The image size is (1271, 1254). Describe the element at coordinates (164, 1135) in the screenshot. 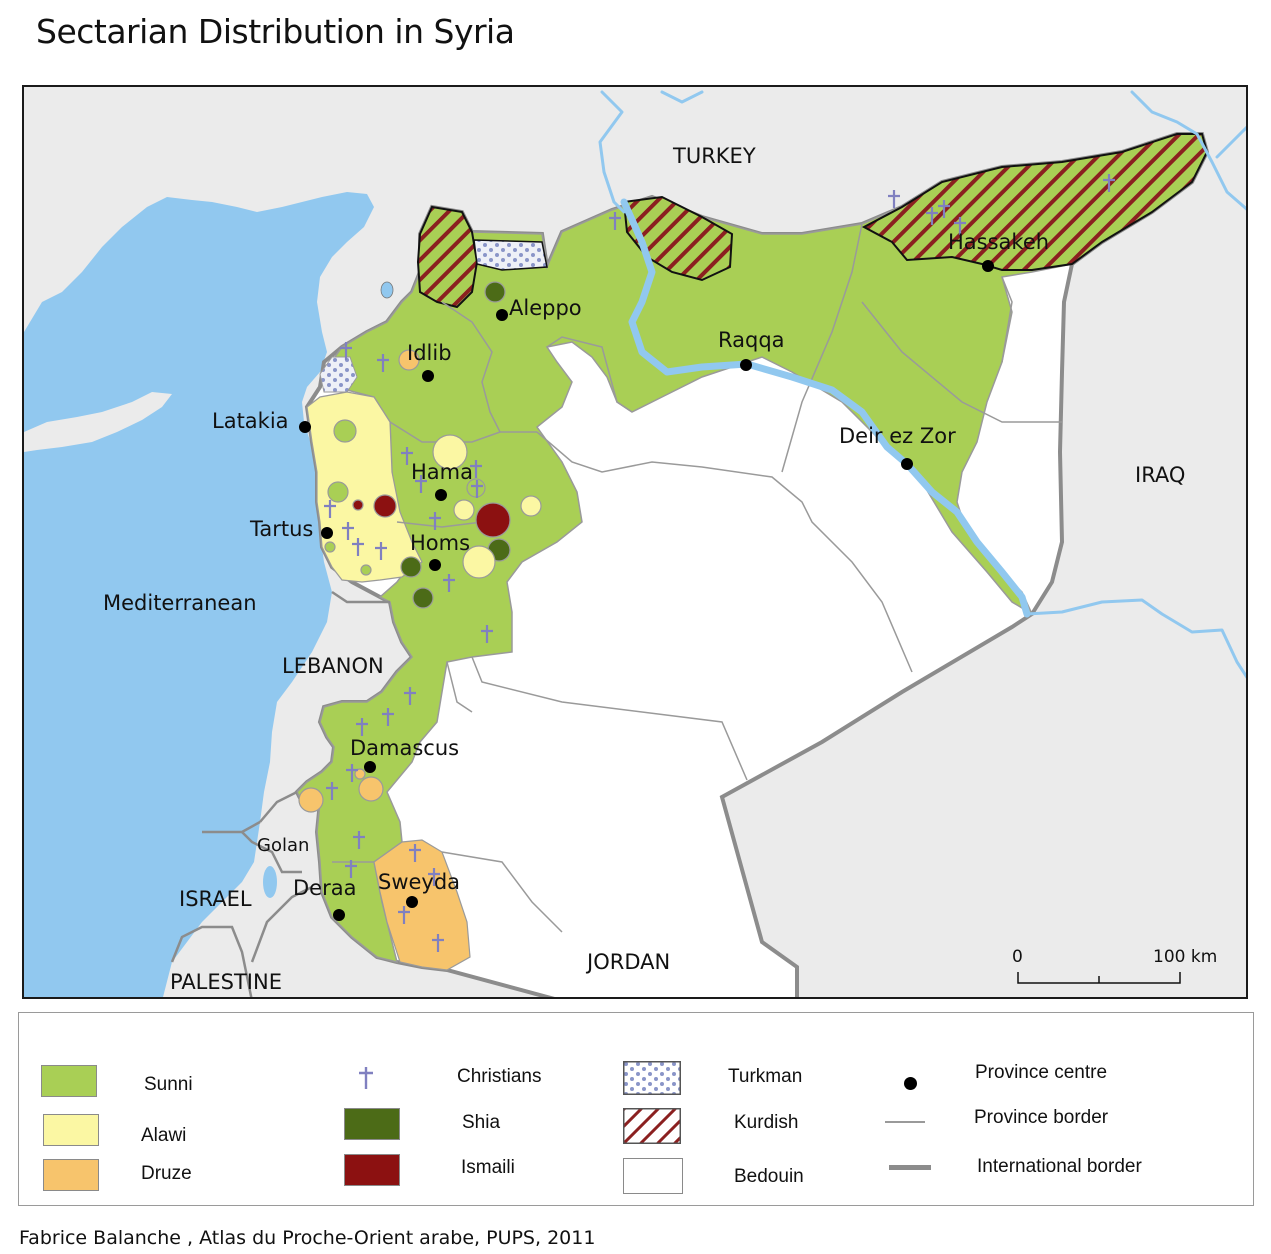

I see `legend-label-alawi: Alawi` at that location.